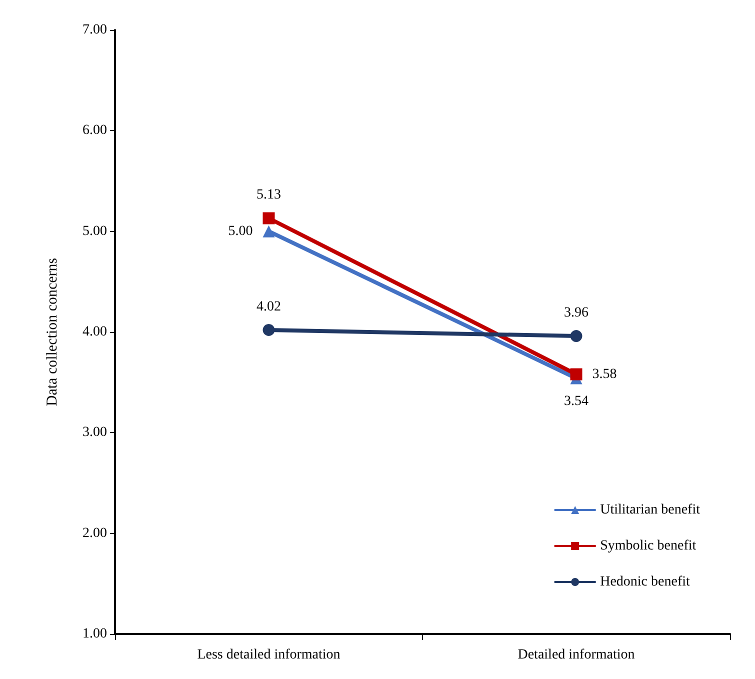 This screenshot has width=755, height=679. What do you see at coordinates (650, 510) in the screenshot?
I see `legend-label: Utilitarian benefit` at bounding box center [650, 510].